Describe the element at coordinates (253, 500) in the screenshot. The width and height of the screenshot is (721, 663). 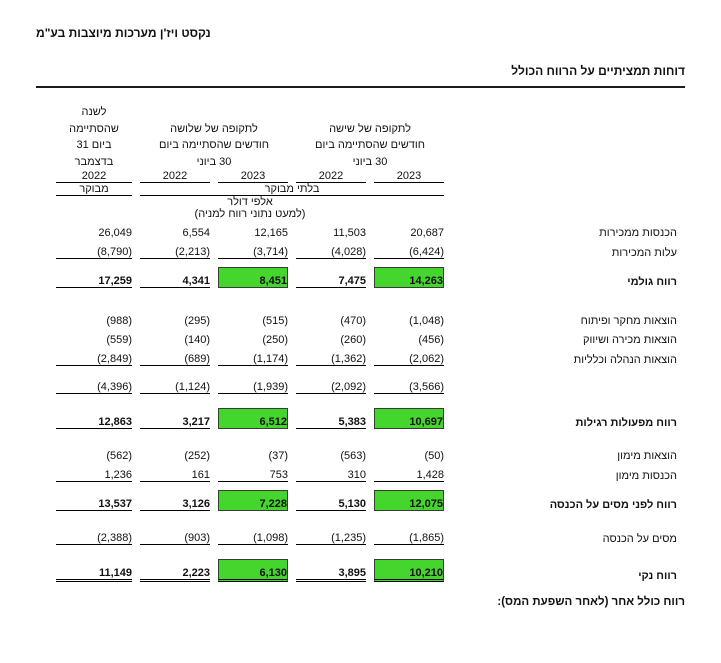
I see `value-cell: 7,228` at that location.